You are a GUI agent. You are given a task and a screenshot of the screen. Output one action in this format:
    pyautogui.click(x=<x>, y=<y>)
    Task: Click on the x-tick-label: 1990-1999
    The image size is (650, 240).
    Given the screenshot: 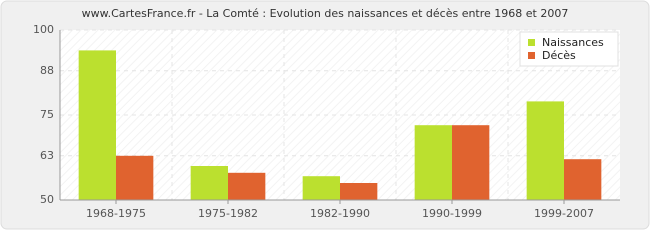 What is the action you would take?
    pyautogui.click(x=452, y=213)
    